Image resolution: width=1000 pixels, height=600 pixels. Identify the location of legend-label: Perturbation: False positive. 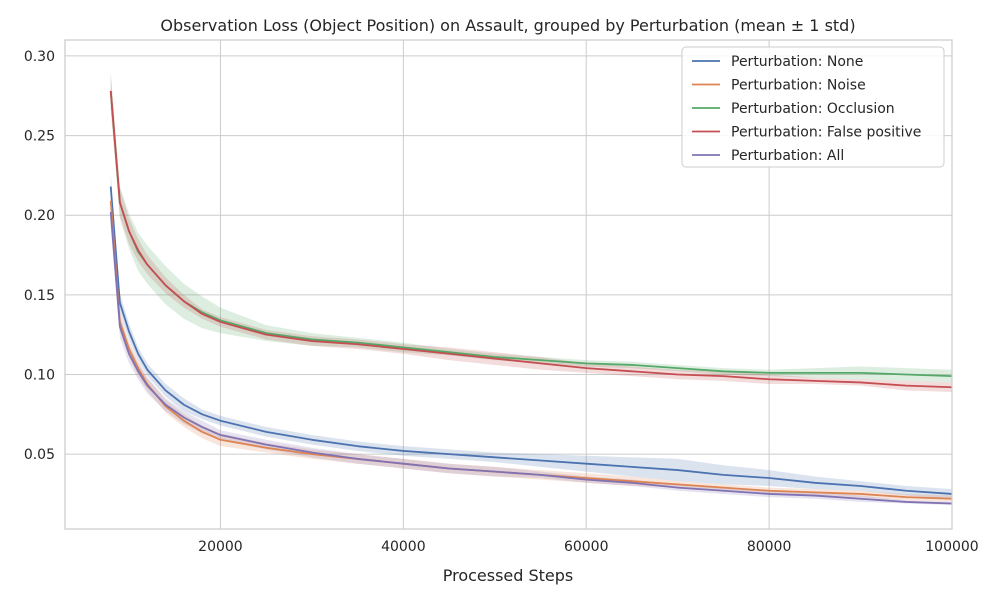
(826, 133).